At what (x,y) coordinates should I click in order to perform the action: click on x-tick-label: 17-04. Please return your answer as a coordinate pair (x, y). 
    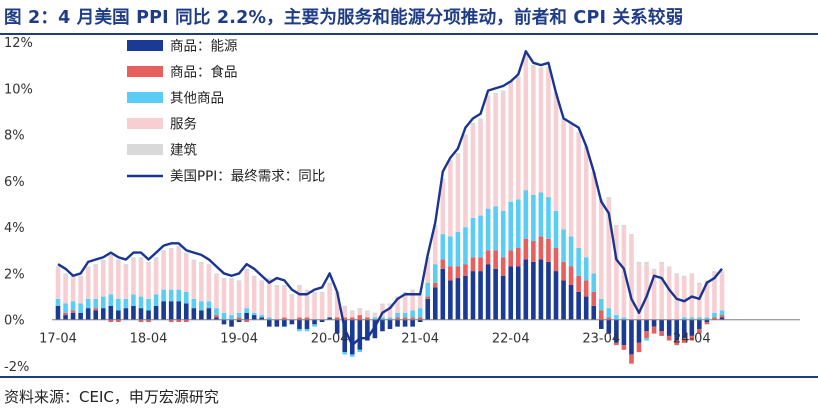
    Looking at the image, I should click on (58, 339).